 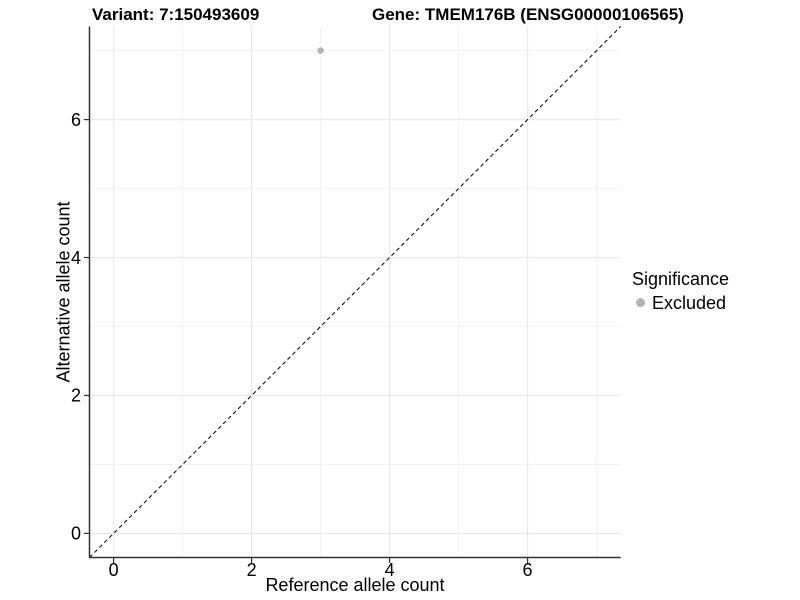 I want to click on x-tick-label: 2, so click(x=252, y=570).